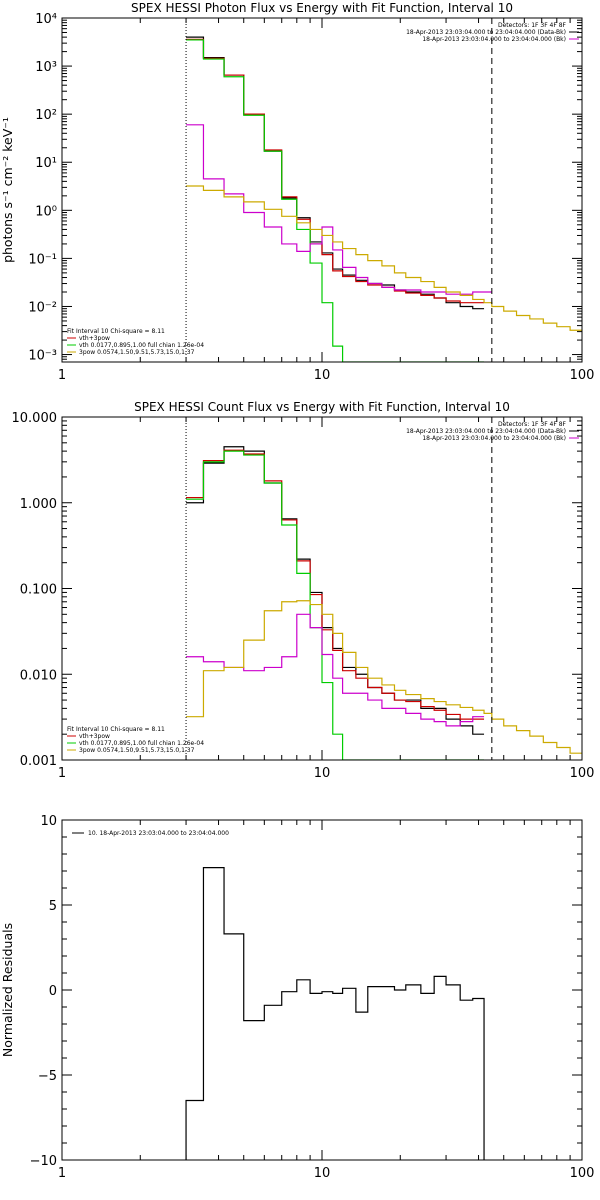 The width and height of the screenshot is (600, 1200). Describe the element at coordinates (48, 821) in the screenshot. I see `y-tick-label: 10` at that location.